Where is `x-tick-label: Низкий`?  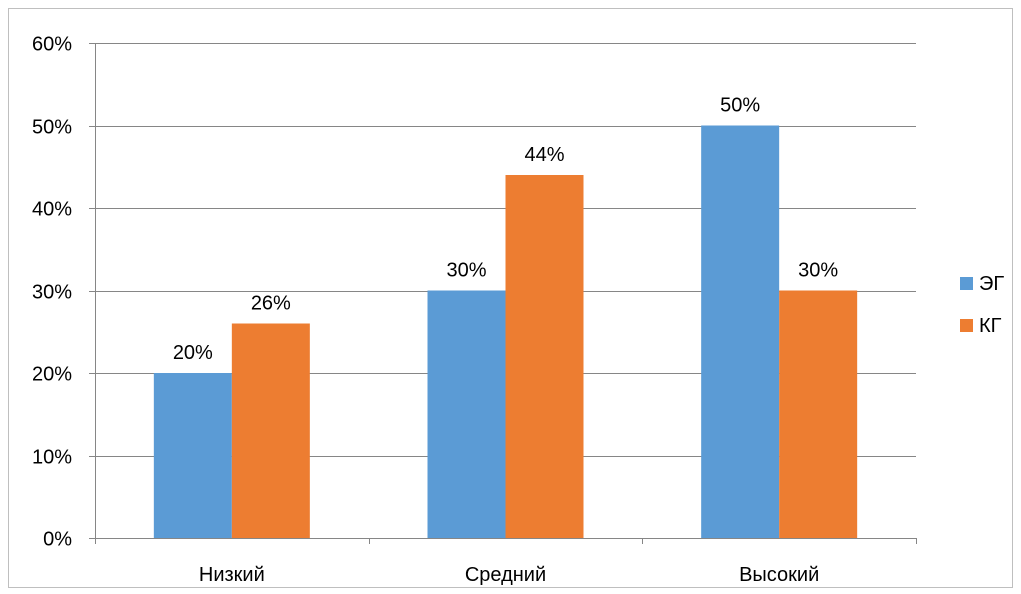 x-tick-label: Низкий is located at coordinates (232, 575).